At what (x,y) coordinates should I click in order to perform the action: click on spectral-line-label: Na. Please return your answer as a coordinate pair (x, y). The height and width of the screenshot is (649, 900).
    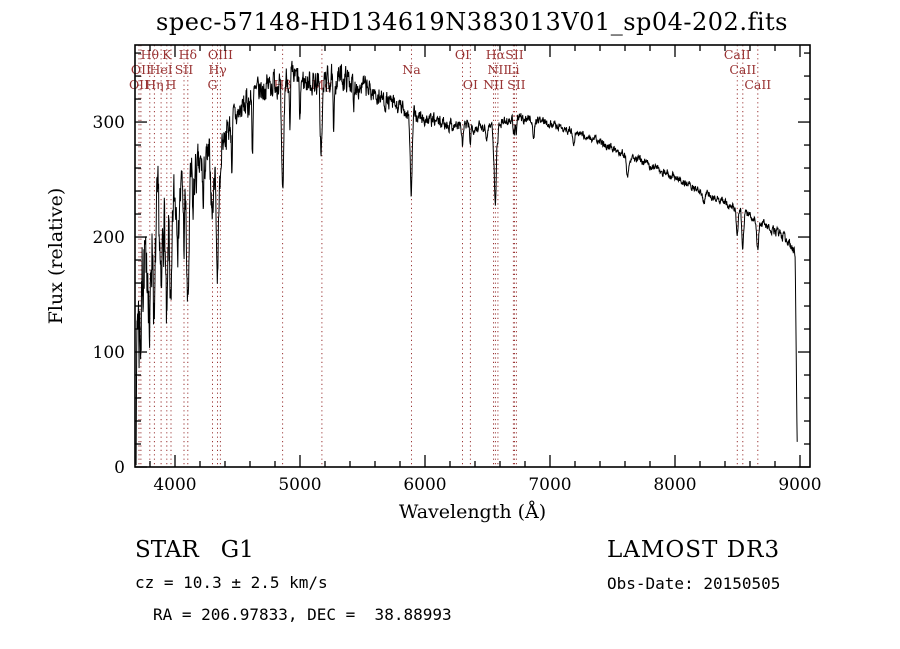
    Looking at the image, I should click on (411, 69).